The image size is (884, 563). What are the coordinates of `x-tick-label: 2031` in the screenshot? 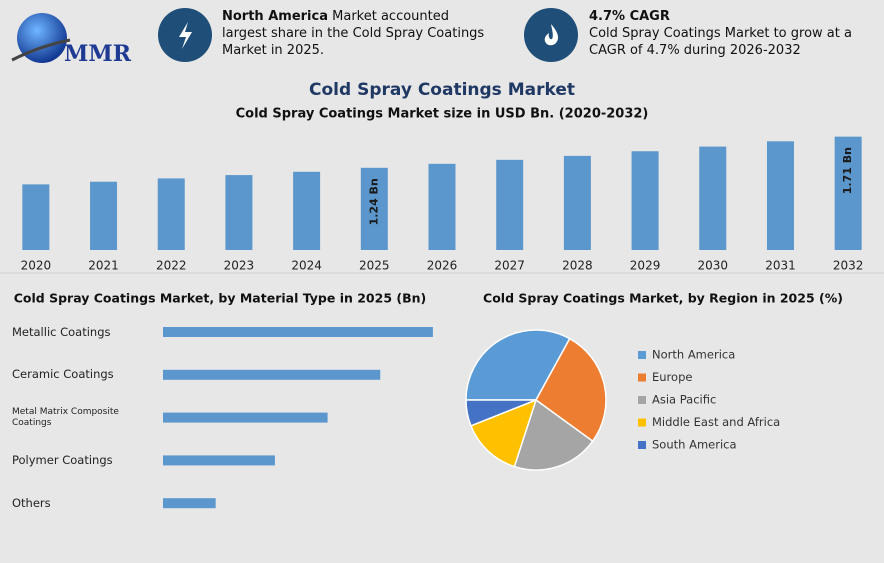 It's located at (780, 266).